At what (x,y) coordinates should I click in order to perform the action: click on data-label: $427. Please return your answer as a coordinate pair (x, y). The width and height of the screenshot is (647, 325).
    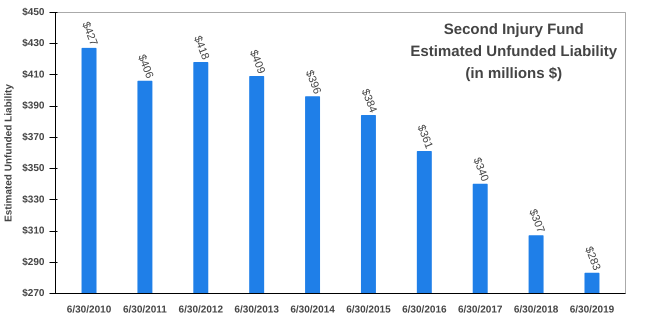
    Looking at the image, I should click on (89, 34).